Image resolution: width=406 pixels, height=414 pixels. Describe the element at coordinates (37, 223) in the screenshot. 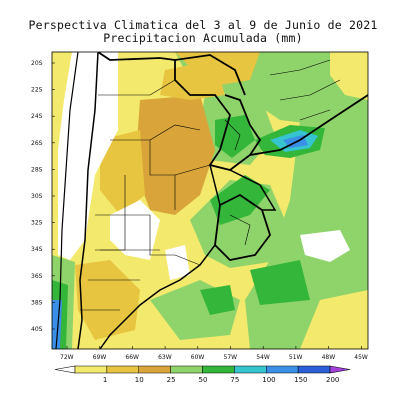

I see `lat-label: 32S` at that location.